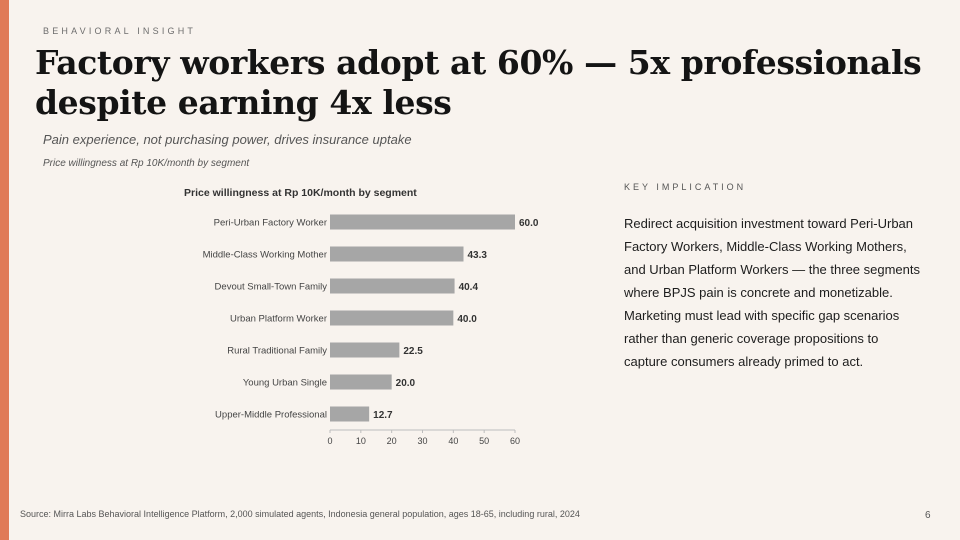 This screenshot has height=540, width=960. What do you see at coordinates (383, 415) in the screenshot?
I see `value-label: 12.7` at bounding box center [383, 415].